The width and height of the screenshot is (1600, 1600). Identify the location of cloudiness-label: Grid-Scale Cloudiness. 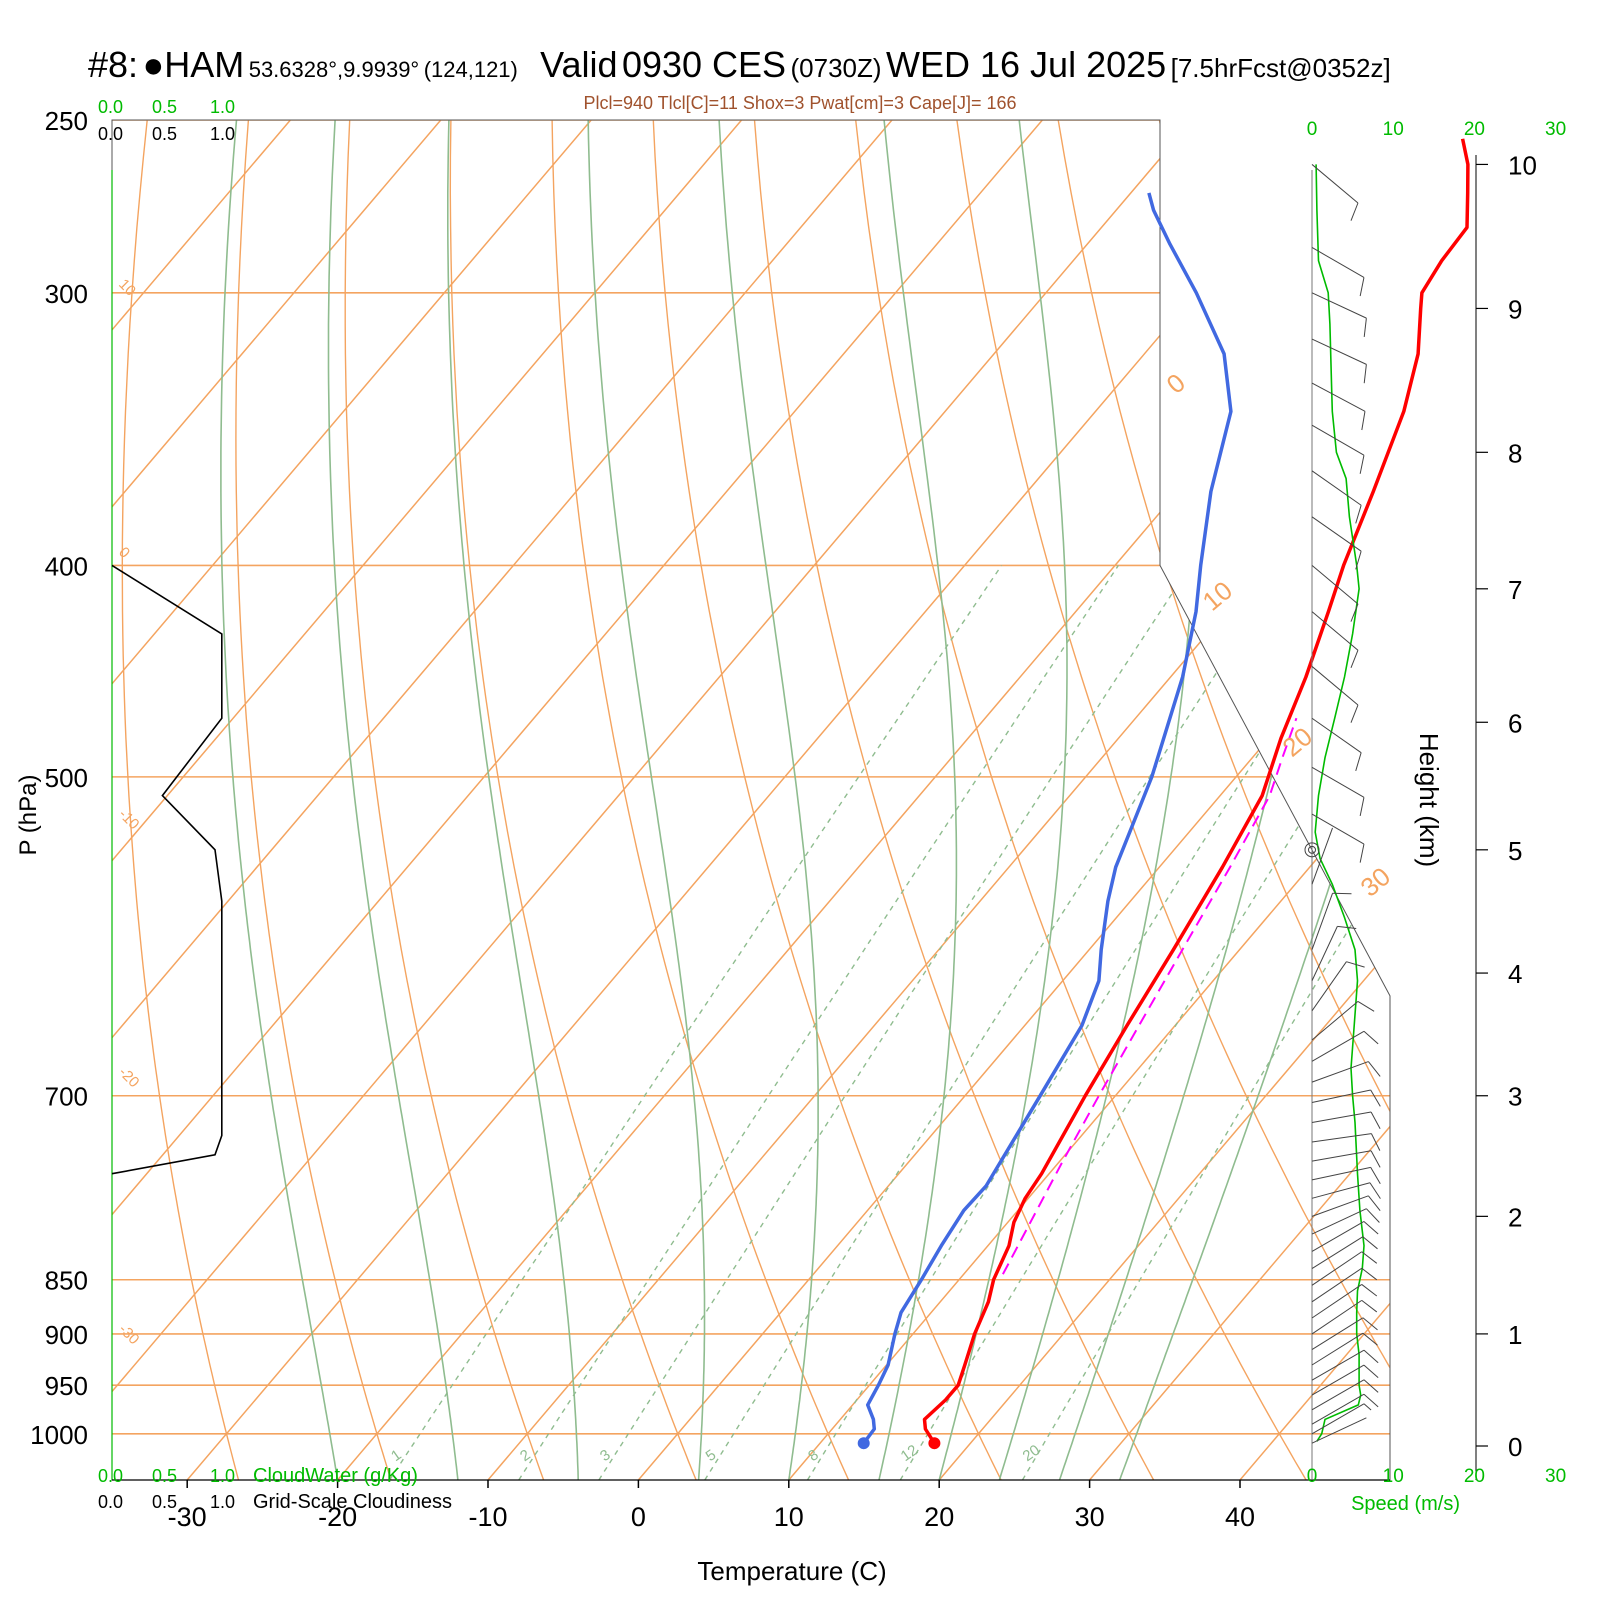
(352, 1502).